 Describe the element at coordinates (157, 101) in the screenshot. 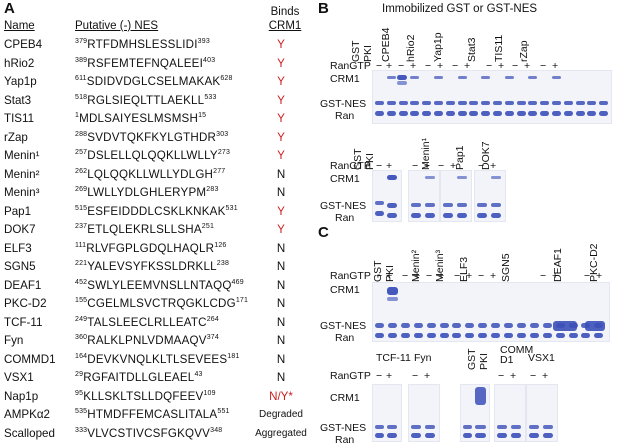

I see `table-row: Stat3 518RGLSIEQLTTLAEKLL533 Y` at that location.